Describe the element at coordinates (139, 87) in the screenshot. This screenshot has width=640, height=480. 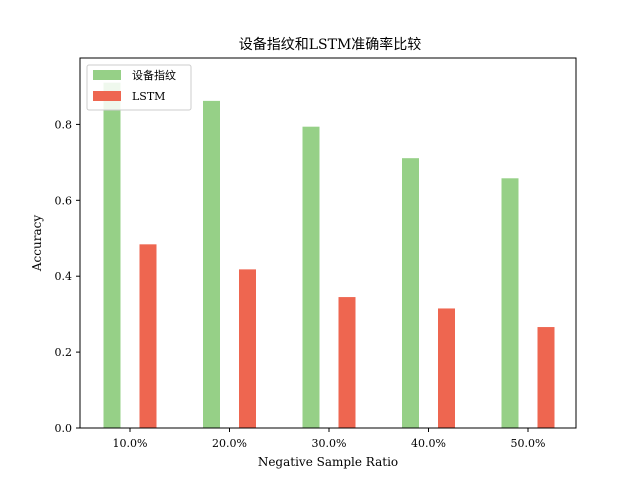
I see `legend: 设备指纹 LSTM` at that location.